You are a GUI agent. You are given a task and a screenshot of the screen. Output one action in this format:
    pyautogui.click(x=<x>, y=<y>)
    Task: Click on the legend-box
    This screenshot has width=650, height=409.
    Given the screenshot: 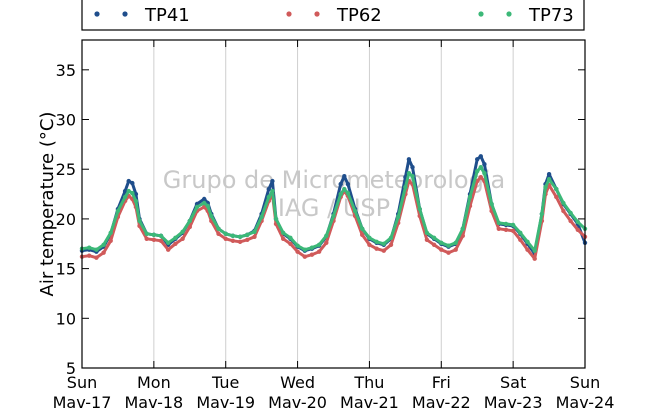 What is the action you would take?
    pyautogui.click(x=333, y=15)
    